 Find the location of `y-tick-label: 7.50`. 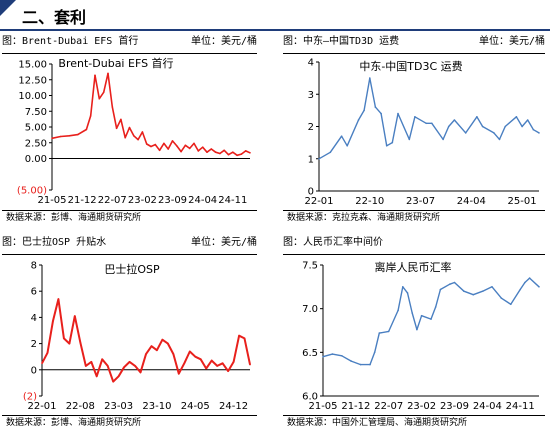

y-tick-label: 7.50 is located at coordinates (36, 112).